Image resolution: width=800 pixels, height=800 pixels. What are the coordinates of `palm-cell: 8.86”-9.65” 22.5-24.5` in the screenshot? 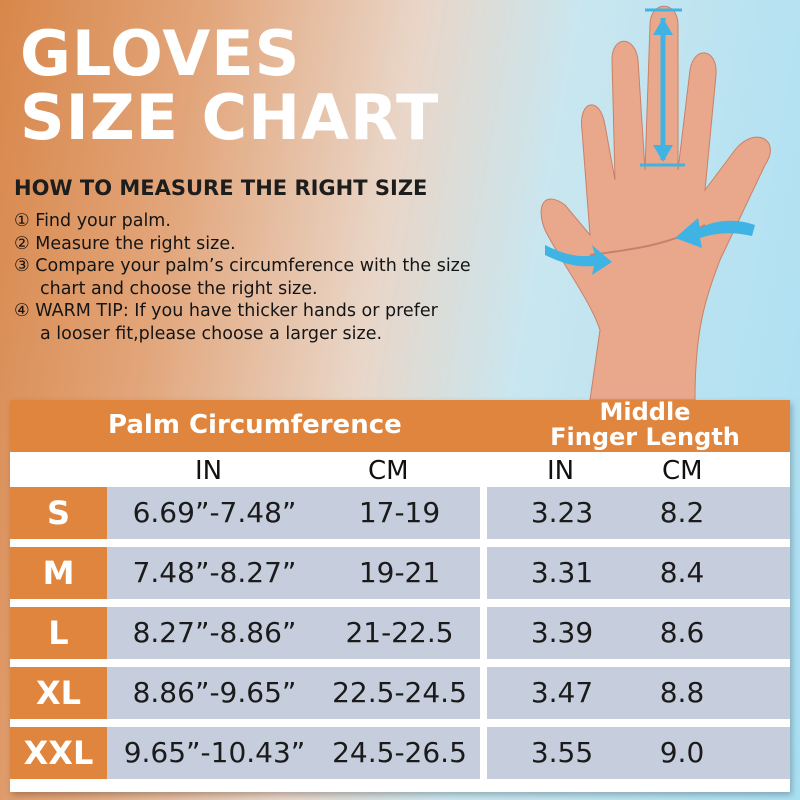 It's located at (293, 693).